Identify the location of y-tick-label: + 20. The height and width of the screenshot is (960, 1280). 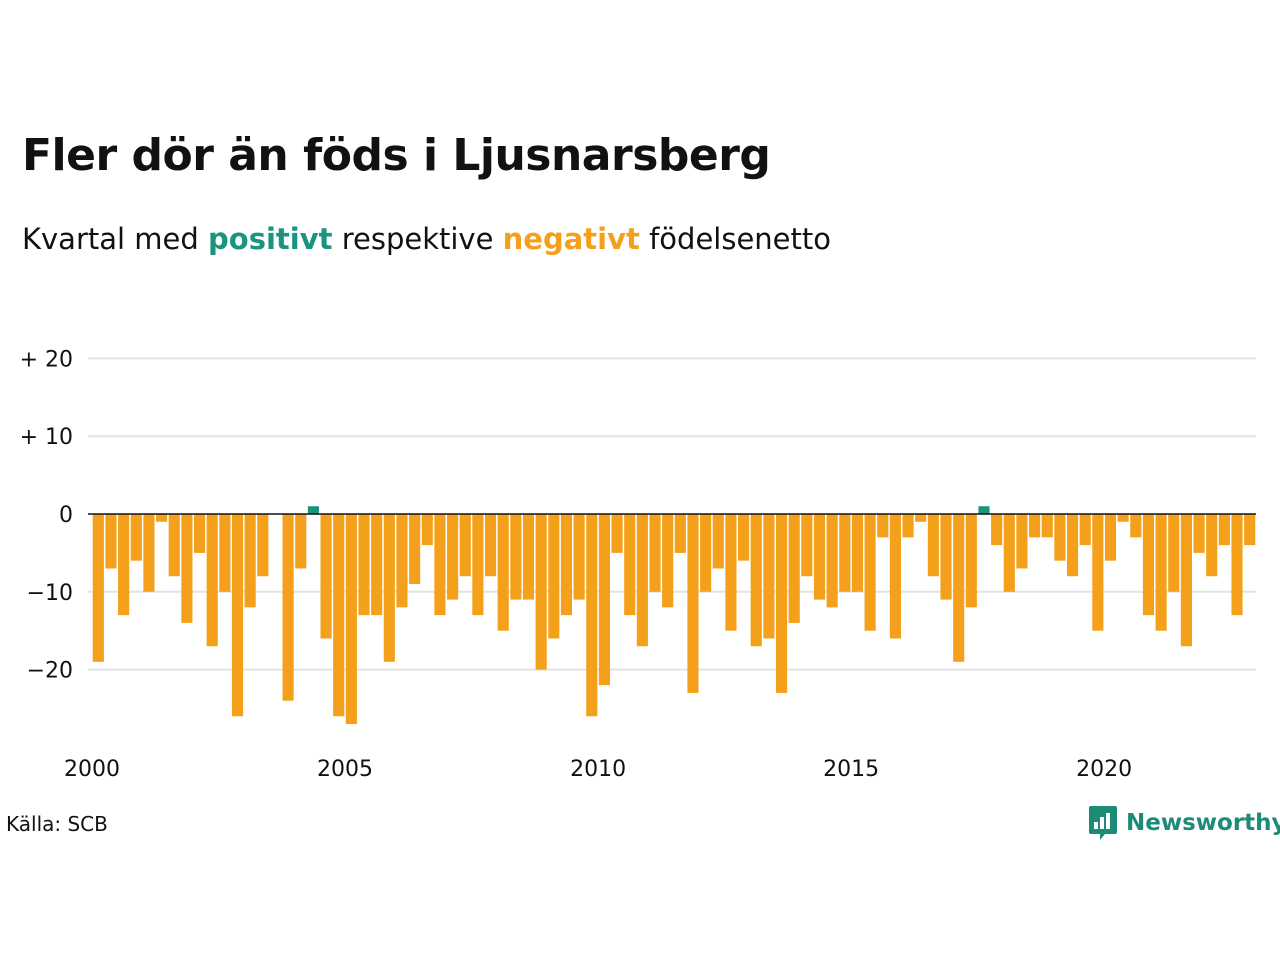
(46, 359).